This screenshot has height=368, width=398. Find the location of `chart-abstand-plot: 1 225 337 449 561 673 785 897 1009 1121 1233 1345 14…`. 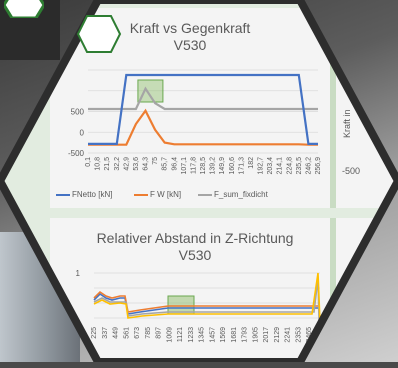

chart-abstand-plot: 1 225 337 449 561 673 785 897 1009 1121 1233 1345 14… is located at coordinates (200, 306).